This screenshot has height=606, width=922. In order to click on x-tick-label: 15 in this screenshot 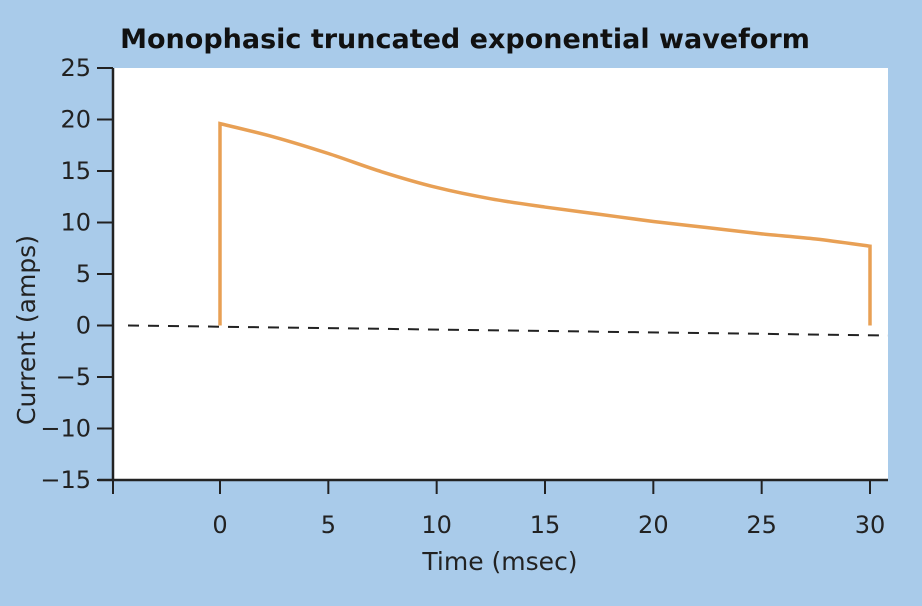, I will do `click(545, 525)`.